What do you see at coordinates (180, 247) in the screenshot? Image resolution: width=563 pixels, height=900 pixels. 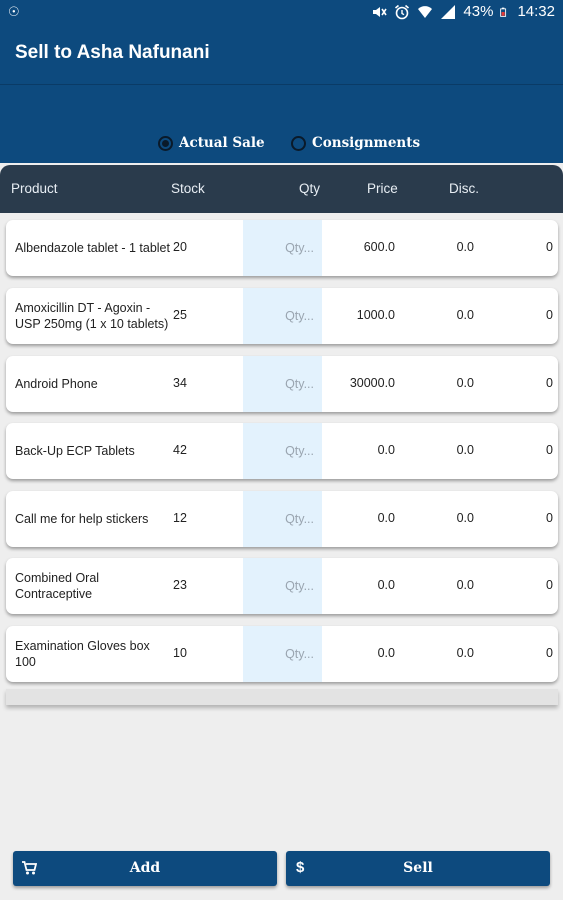 I see `stock-value: 20` at bounding box center [180, 247].